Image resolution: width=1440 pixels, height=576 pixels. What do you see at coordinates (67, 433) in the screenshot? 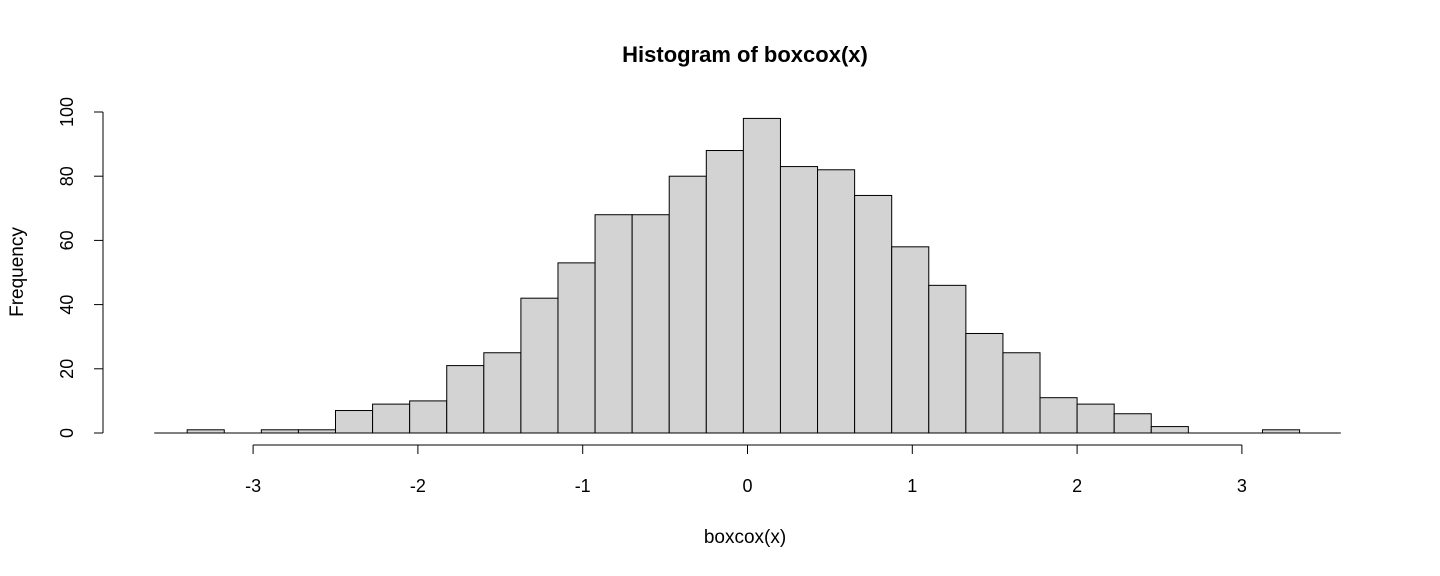
I see `y-tick-label: 0` at bounding box center [67, 433].